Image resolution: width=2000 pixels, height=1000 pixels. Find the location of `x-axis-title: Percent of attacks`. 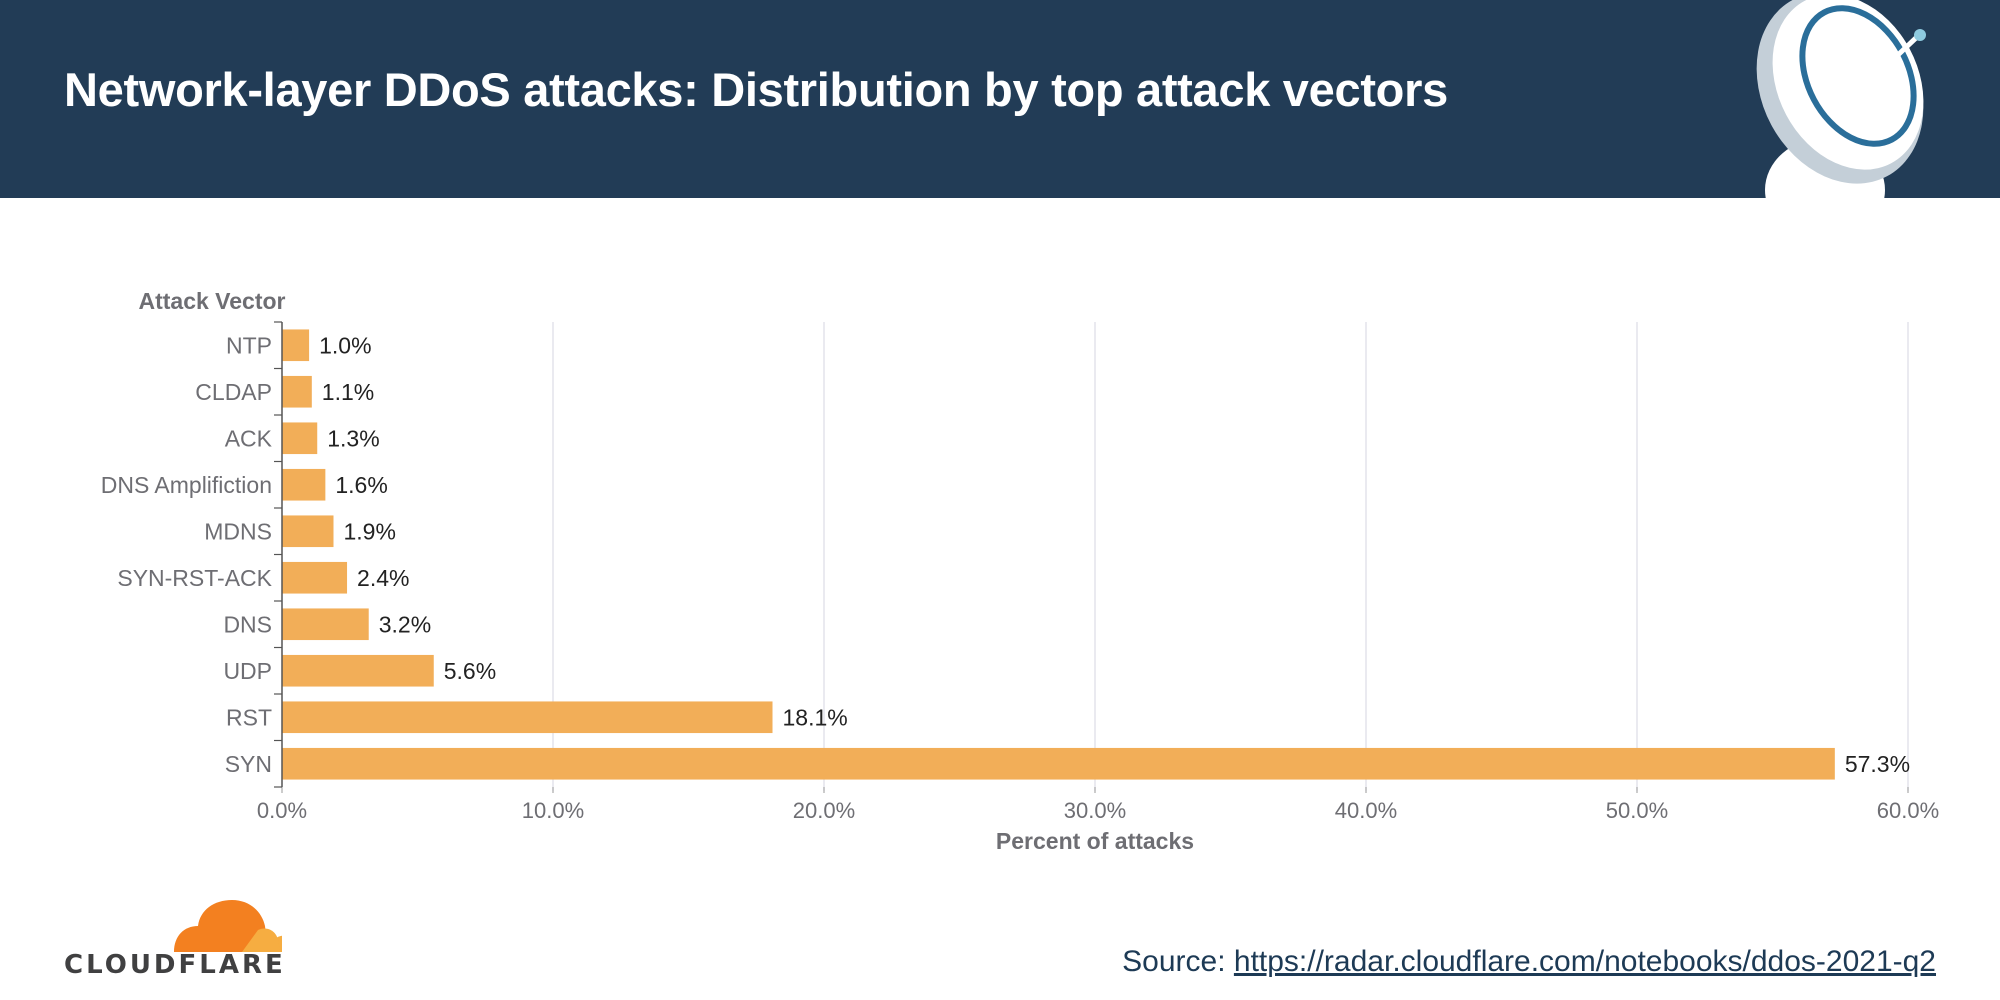

x-axis-title: Percent of attacks is located at coordinates (1095, 841).